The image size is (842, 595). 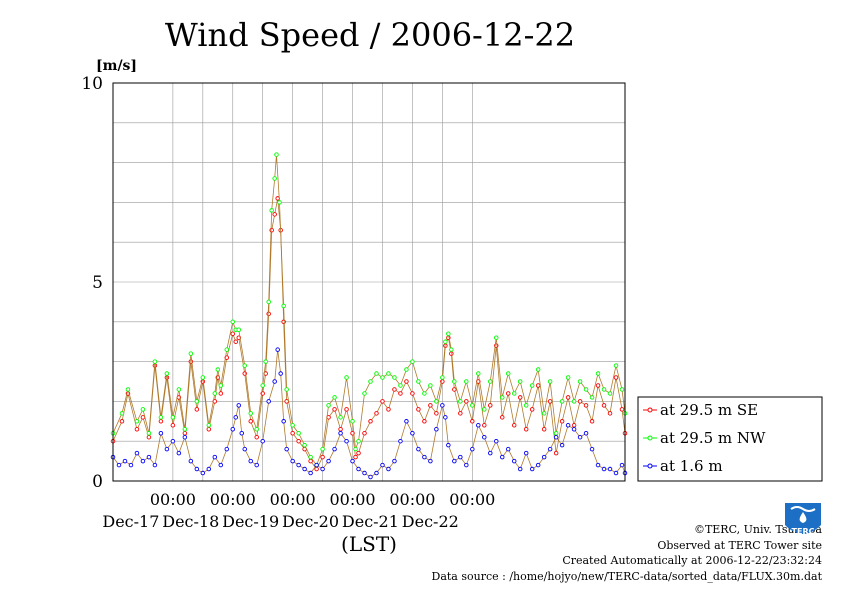 I want to click on x-tick-date: Dec-18, so click(x=190, y=521).